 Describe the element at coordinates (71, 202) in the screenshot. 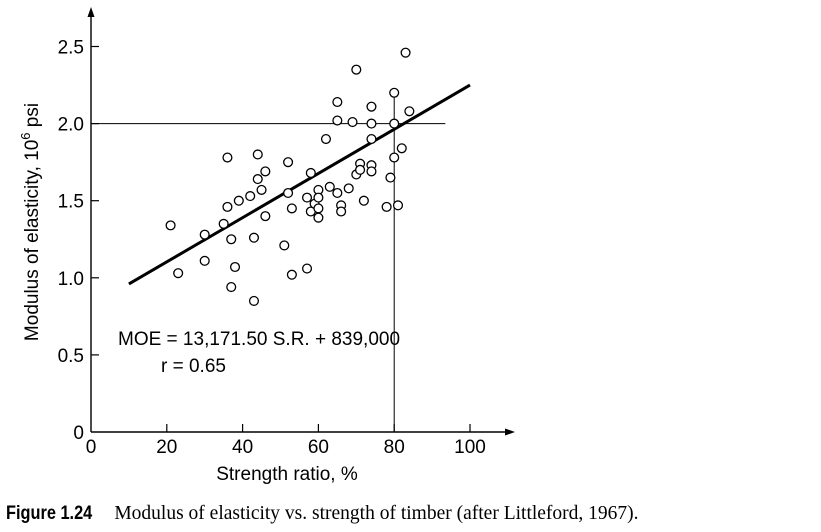

I see `y-tick-label: 1.5` at that location.